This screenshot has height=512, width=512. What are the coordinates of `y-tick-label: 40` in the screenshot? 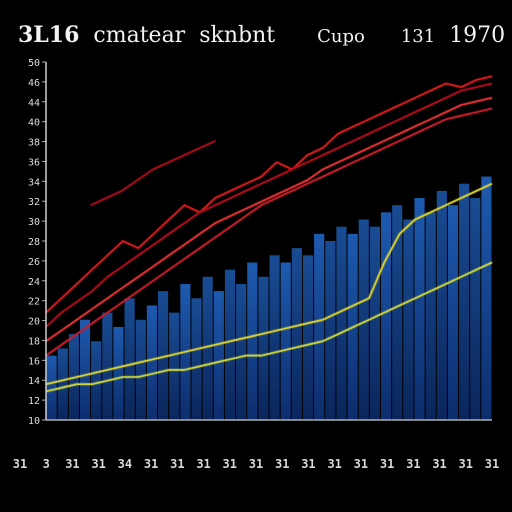 It's located at (34, 123).